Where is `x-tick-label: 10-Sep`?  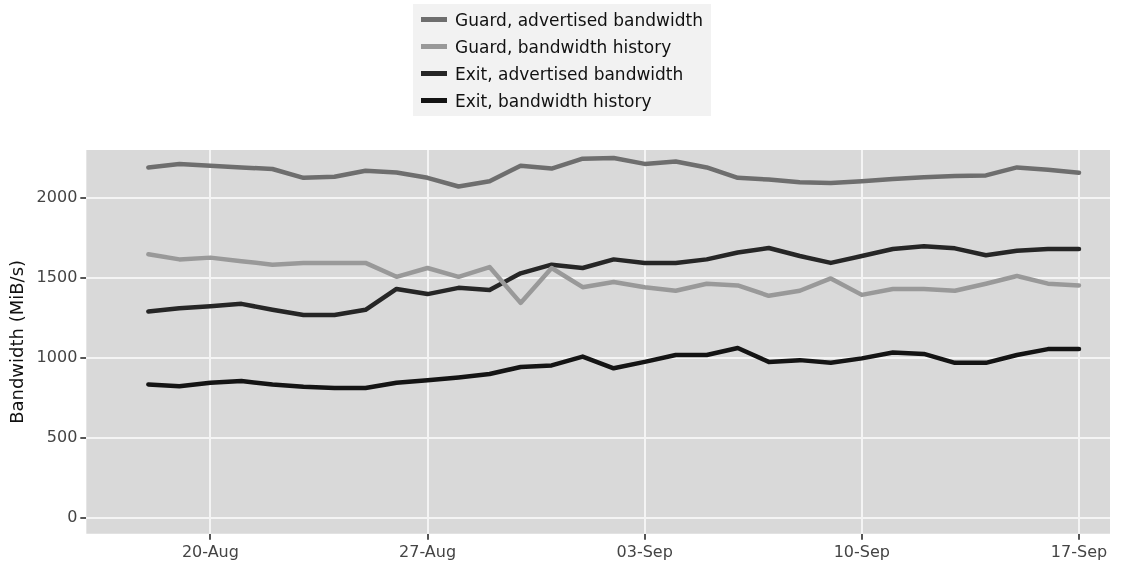
x-tick-label: 10-Sep is located at coordinates (861, 551).